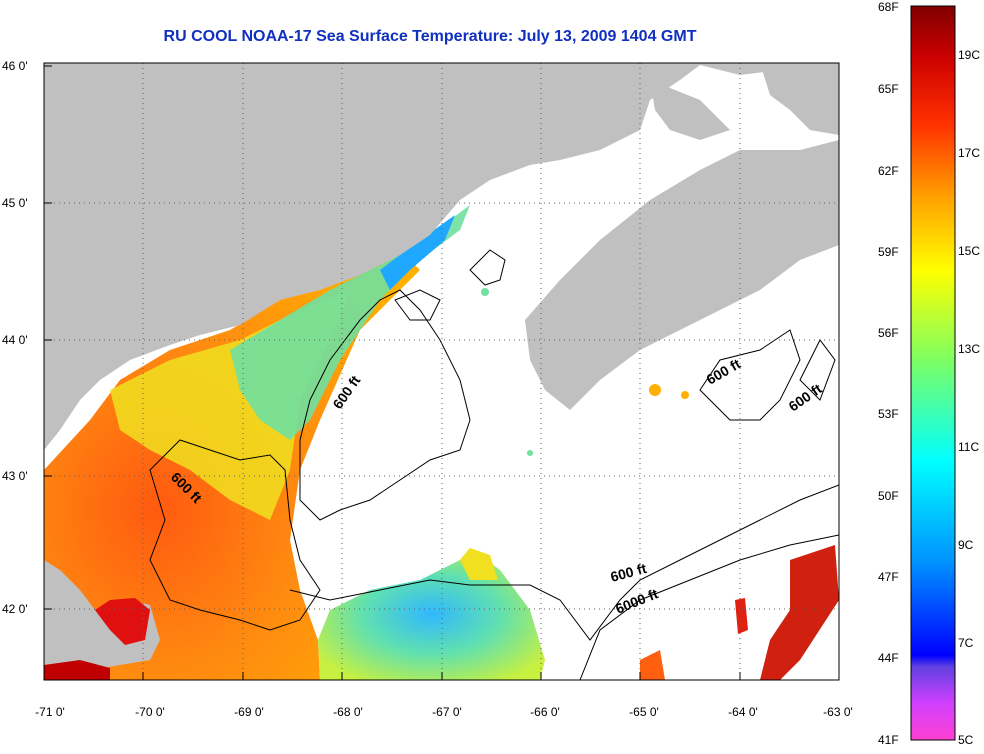 The image size is (984, 754). Describe the element at coordinates (122, 621) in the screenshot. I see `land-cape-cod-red` at that location.